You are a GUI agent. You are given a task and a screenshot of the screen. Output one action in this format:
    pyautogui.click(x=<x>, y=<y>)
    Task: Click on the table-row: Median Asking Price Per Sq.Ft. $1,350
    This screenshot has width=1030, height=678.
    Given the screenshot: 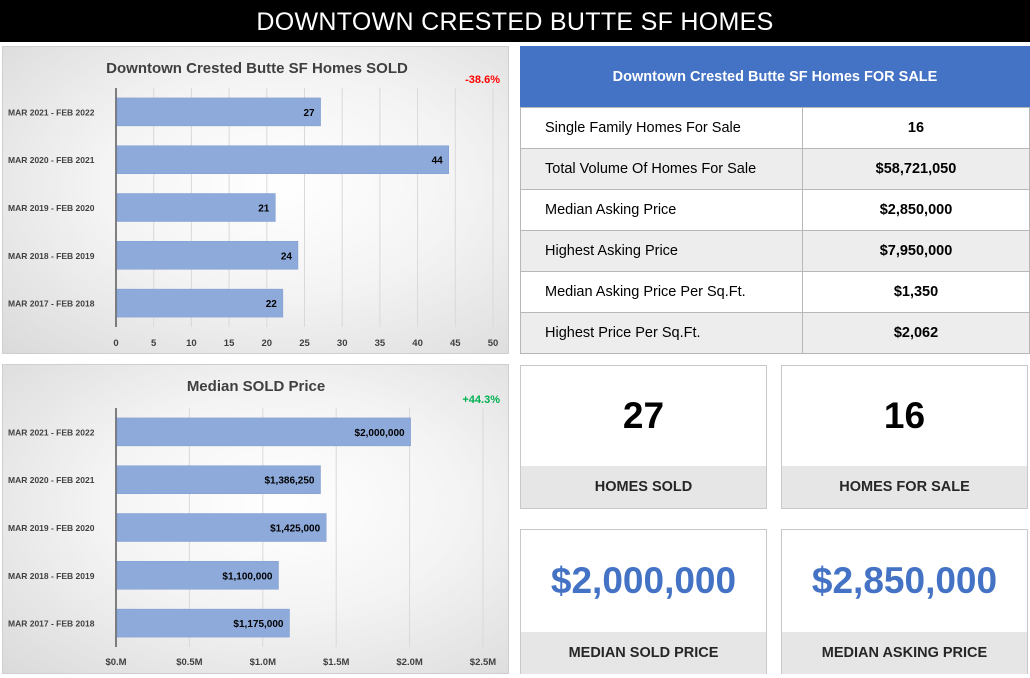 What is the action you would take?
    pyautogui.click(x=775, y=292)
    